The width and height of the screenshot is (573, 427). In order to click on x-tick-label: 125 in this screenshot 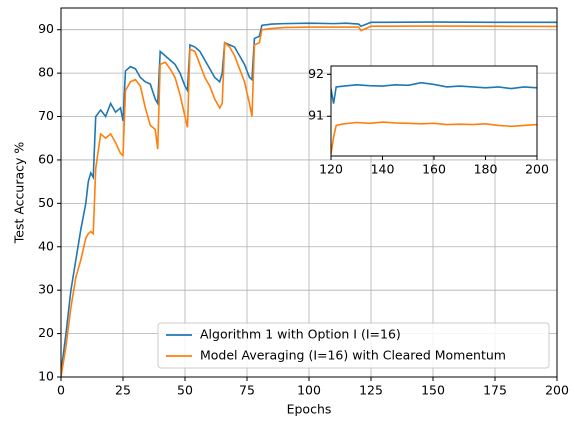, I will do `click(371, 390)`.